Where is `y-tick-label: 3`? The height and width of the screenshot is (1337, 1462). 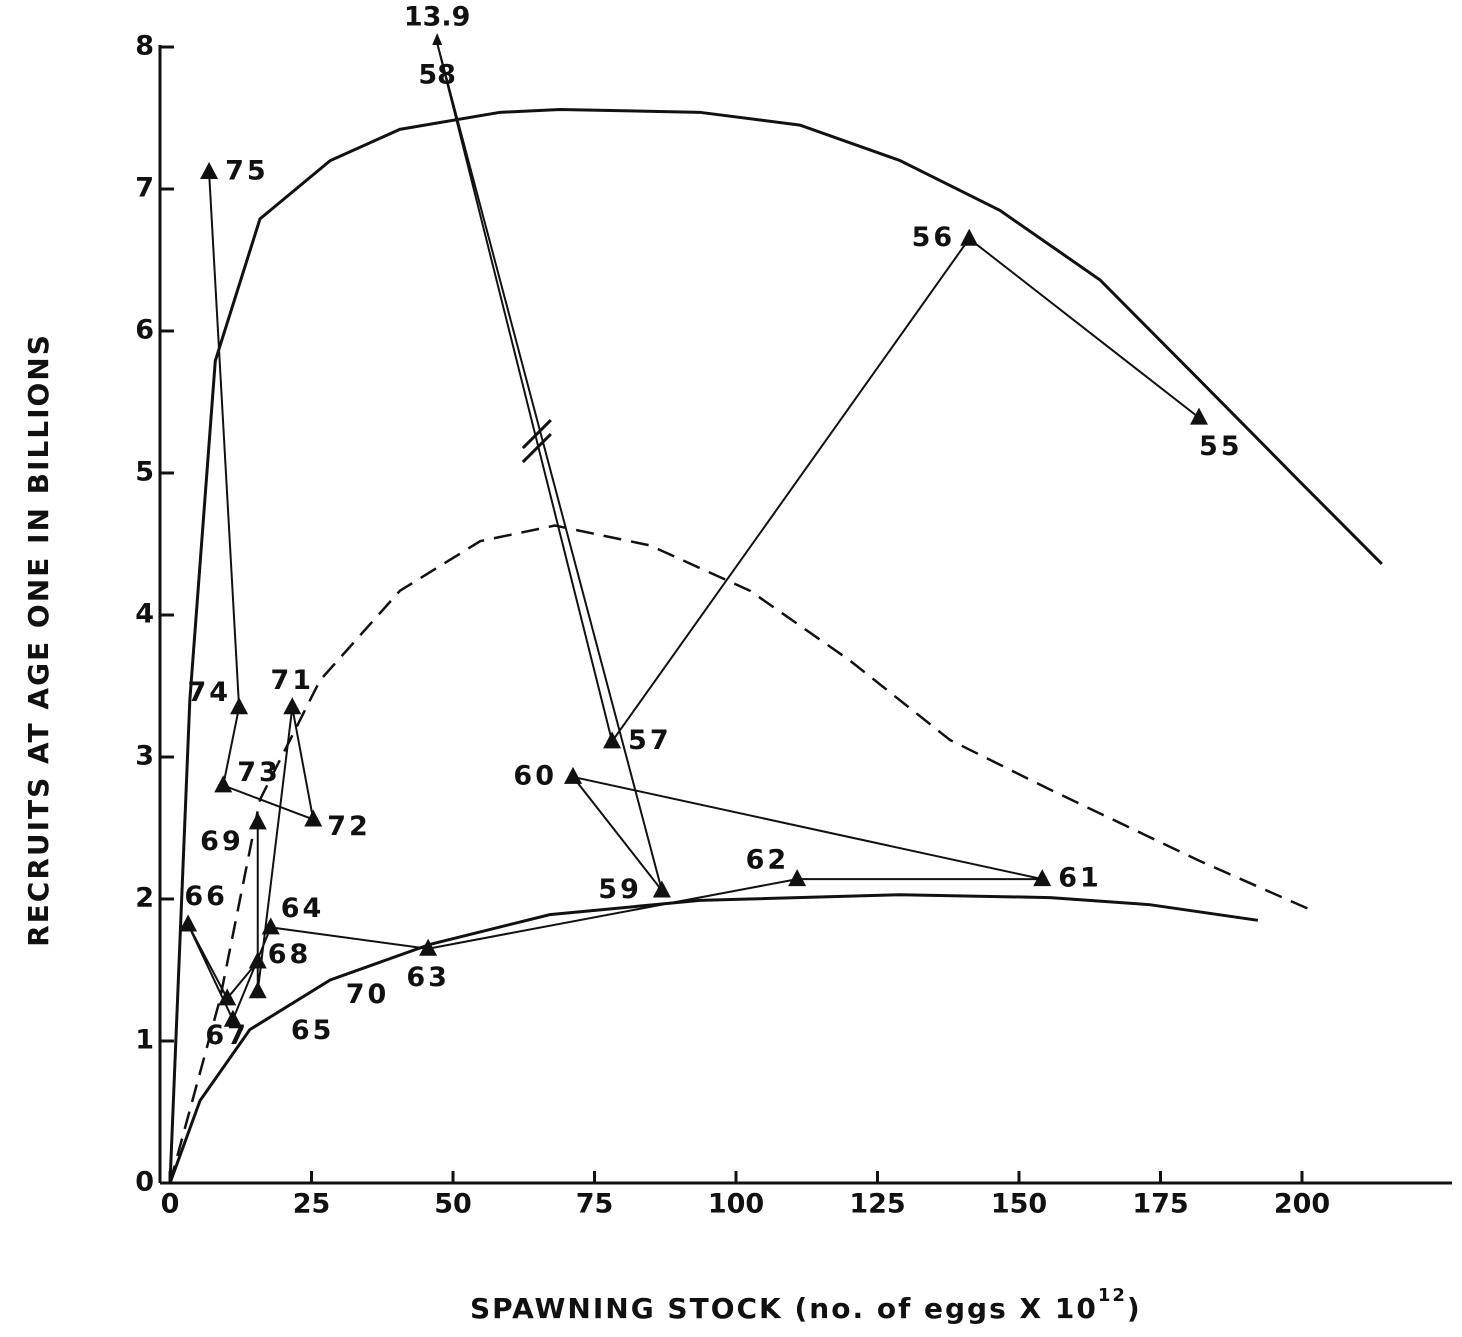 y-tick-label: 3 is located at coordinates (144, 756).